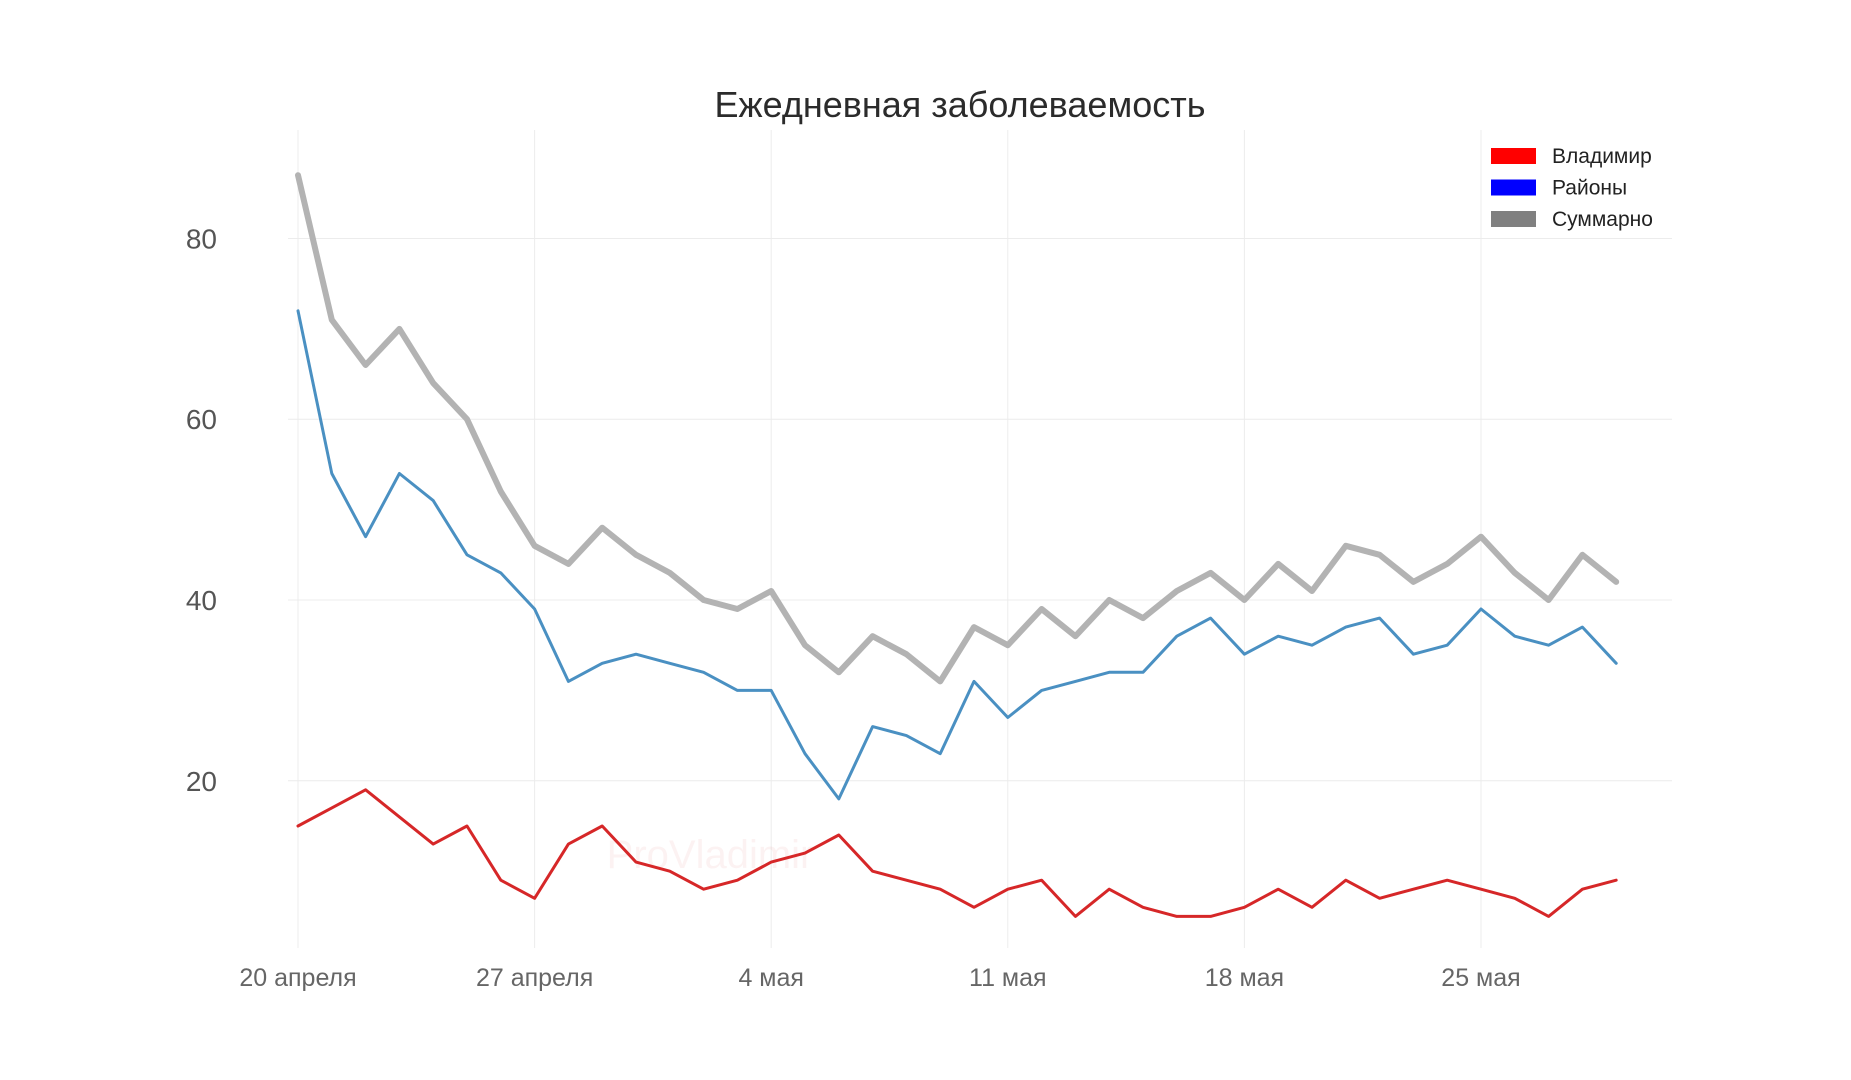  I want to click on x-tick-label: 4 мая, so click(770, 978).